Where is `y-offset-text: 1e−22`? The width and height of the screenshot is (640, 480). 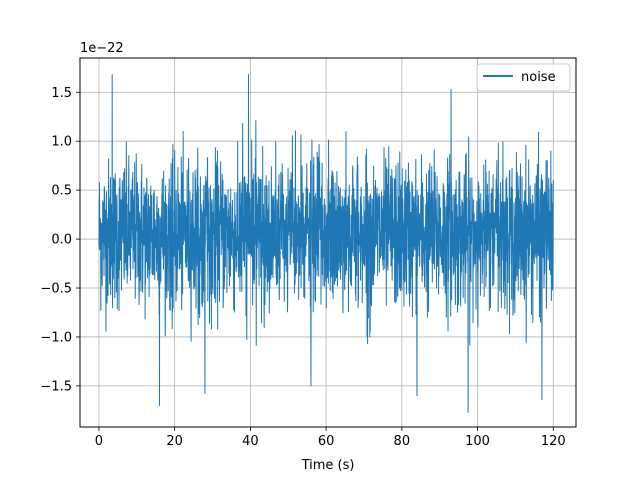
y-offset-text: 1e−22 is located at coordinates (102, 48).